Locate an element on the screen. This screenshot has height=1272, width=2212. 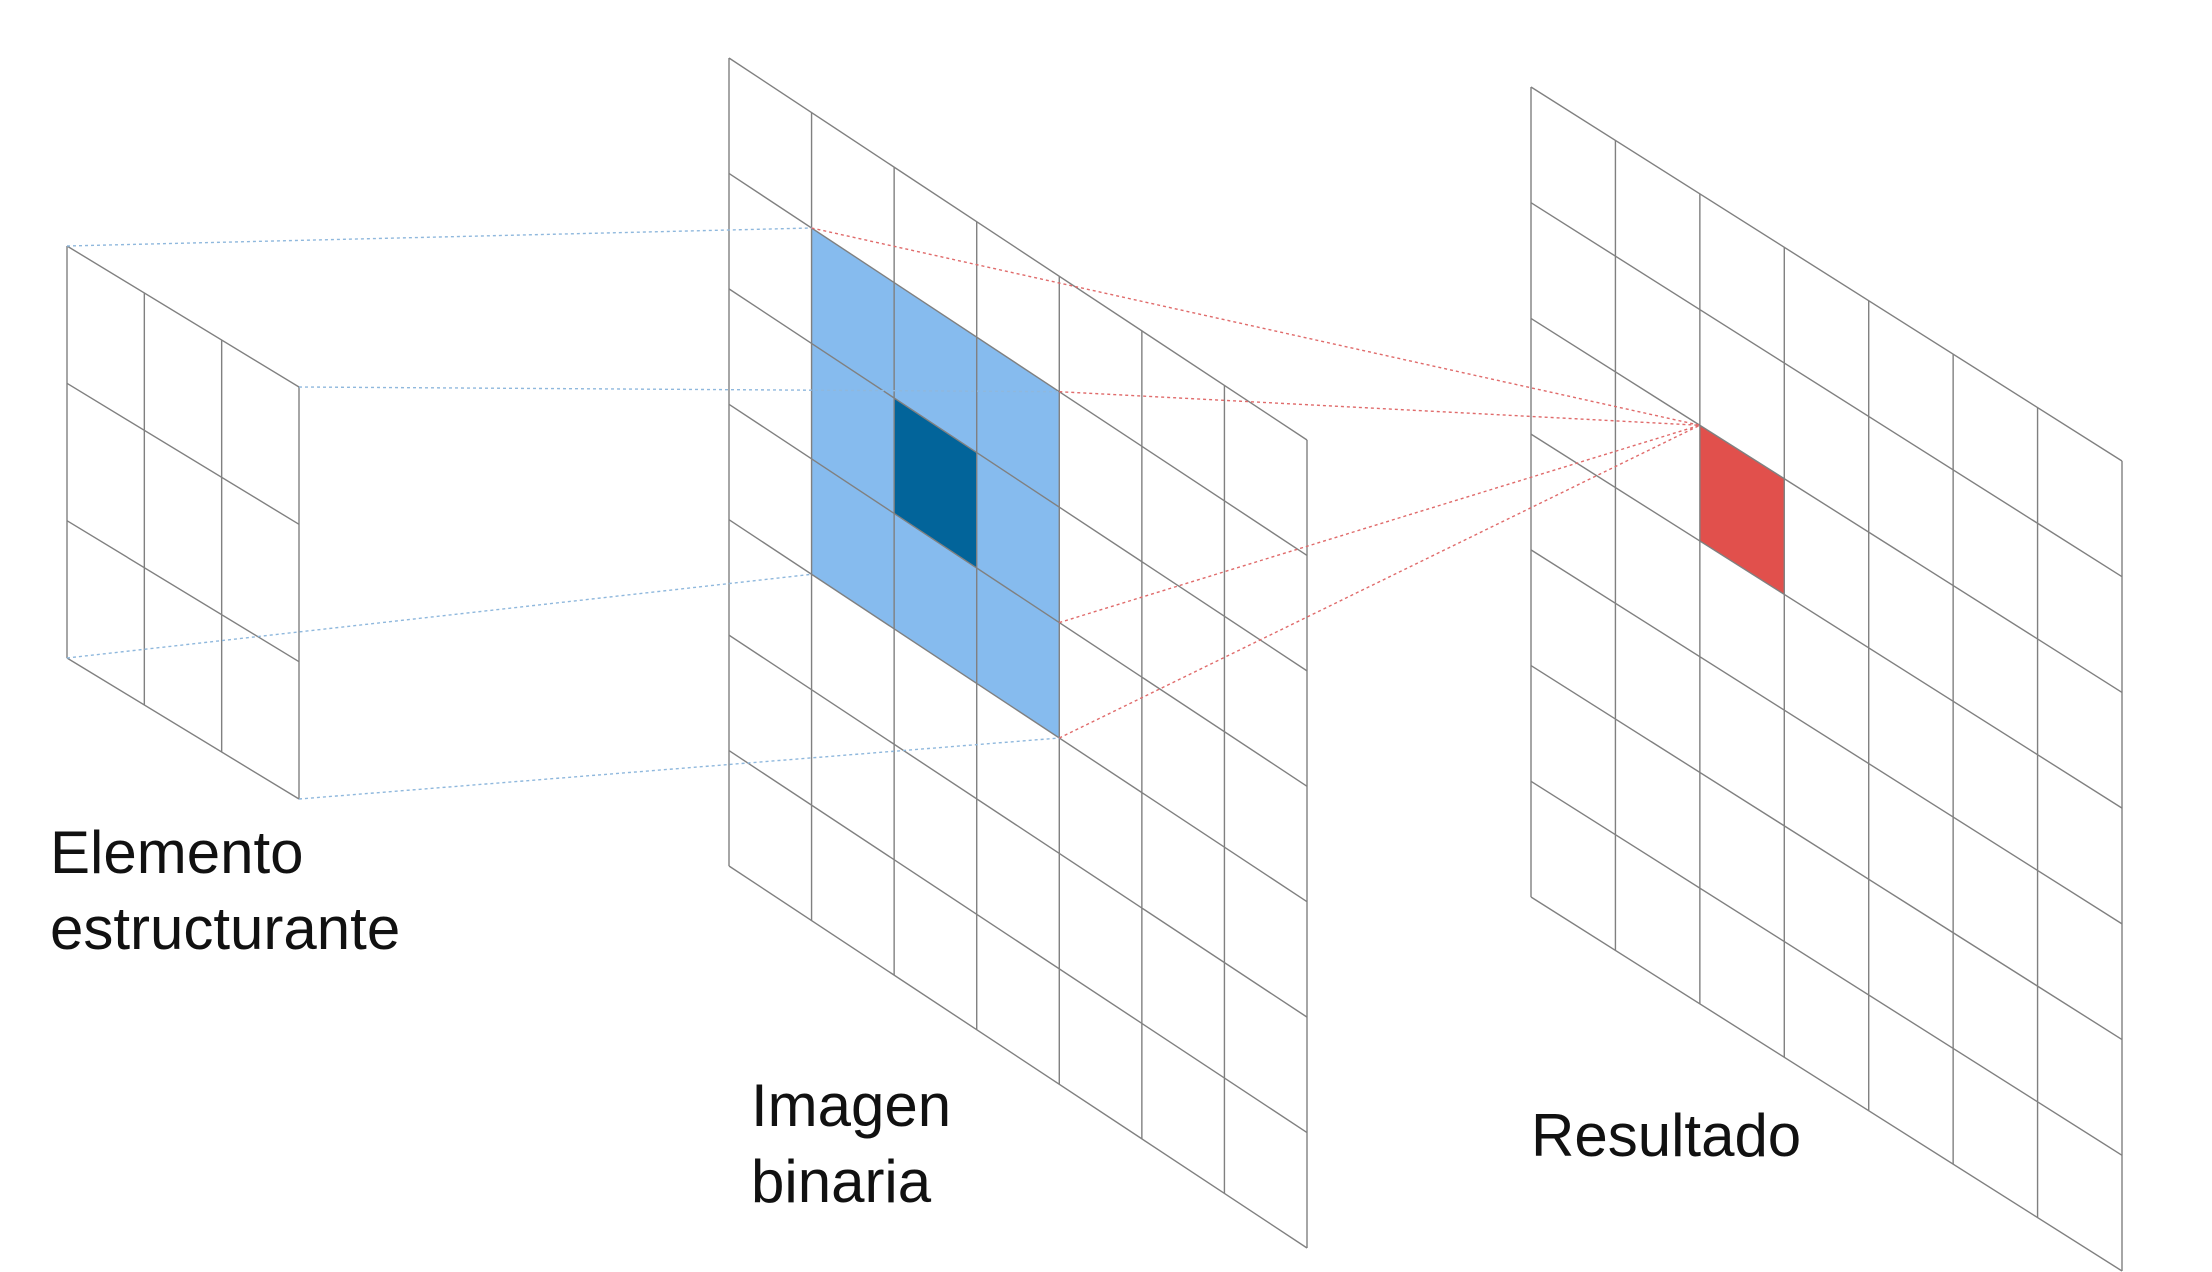
result-label: Resultado is located at coordinates (1666, 1136).